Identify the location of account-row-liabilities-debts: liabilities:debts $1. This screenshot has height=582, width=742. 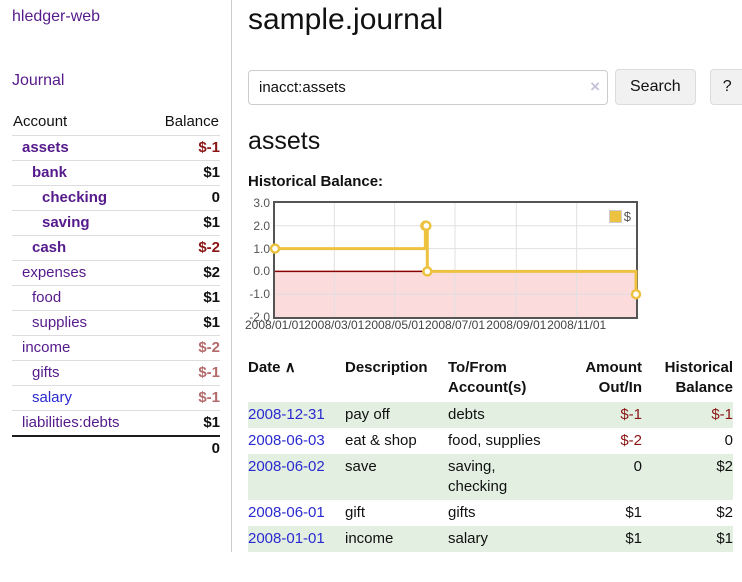
(116, 423).